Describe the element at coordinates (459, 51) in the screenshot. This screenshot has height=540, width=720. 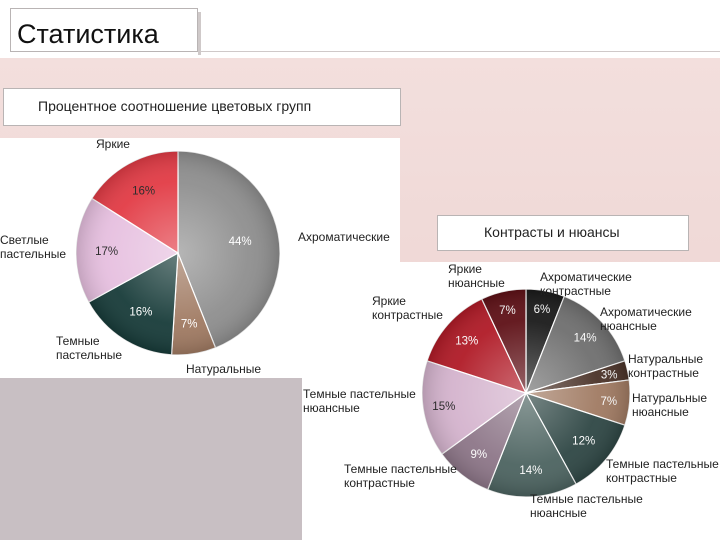
I see `title-divider` at that location.